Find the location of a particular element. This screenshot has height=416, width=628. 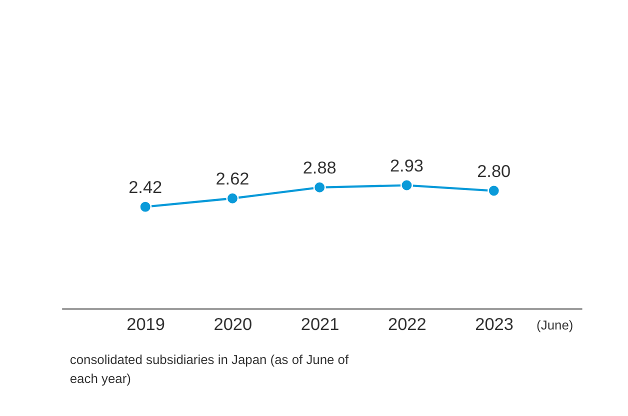

x-tick-label: 2023 is located at coordinates (494, 324).